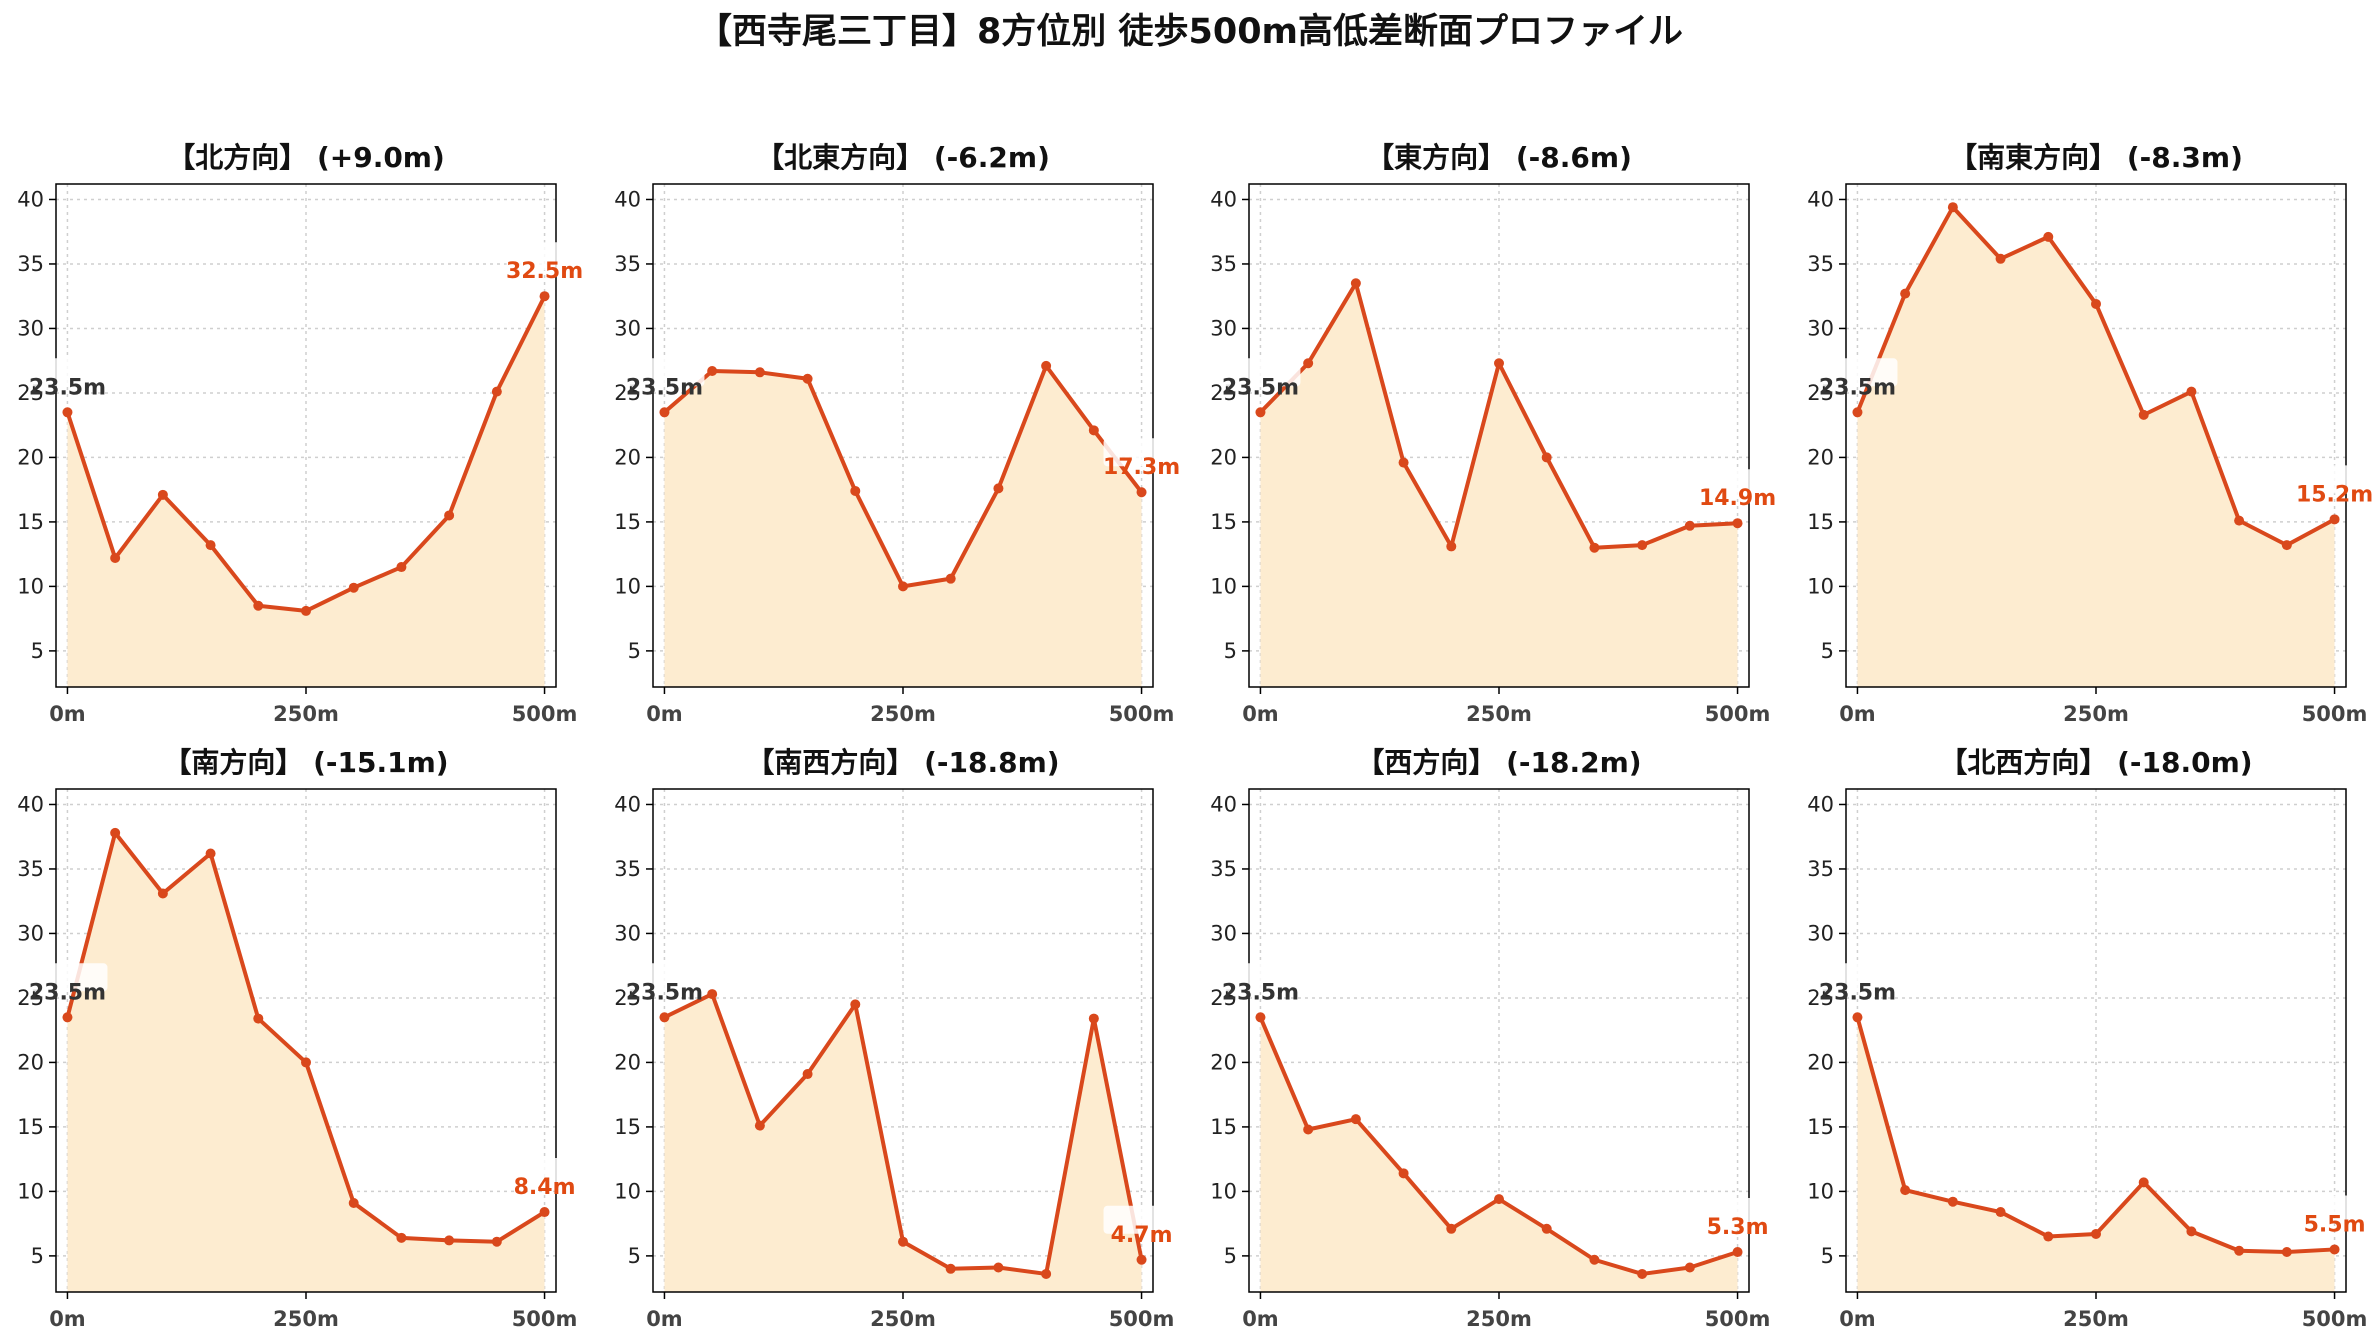  What do you see at coordinates (2334, 486) in the screenshot?
I see `end-elevation-label: 15.2m` at bounding box center [2334, 486].